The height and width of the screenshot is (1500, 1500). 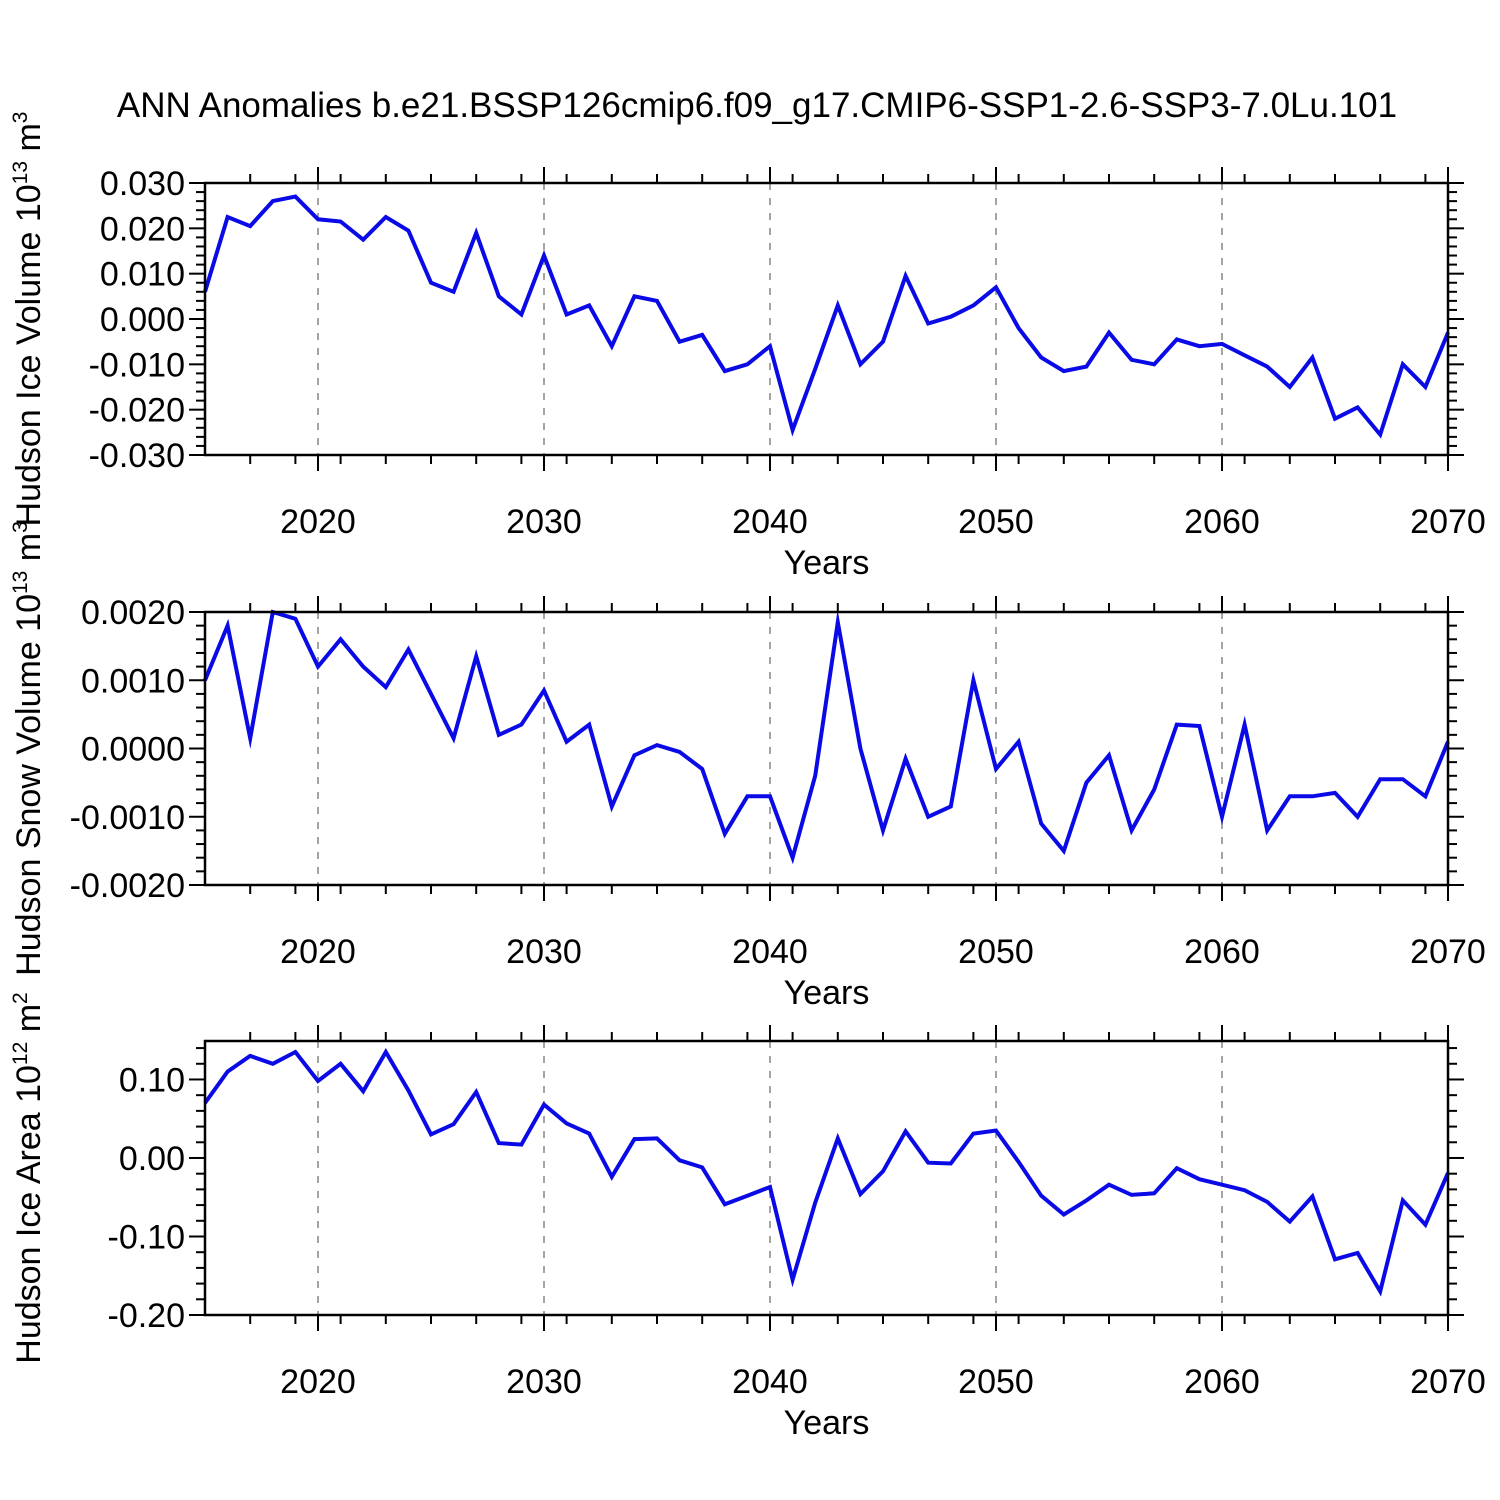 What do you see at coordinates (133, 681) in the screenshot?
I see `y-tick-label: 0.0010` at bounding box center [133, 681].